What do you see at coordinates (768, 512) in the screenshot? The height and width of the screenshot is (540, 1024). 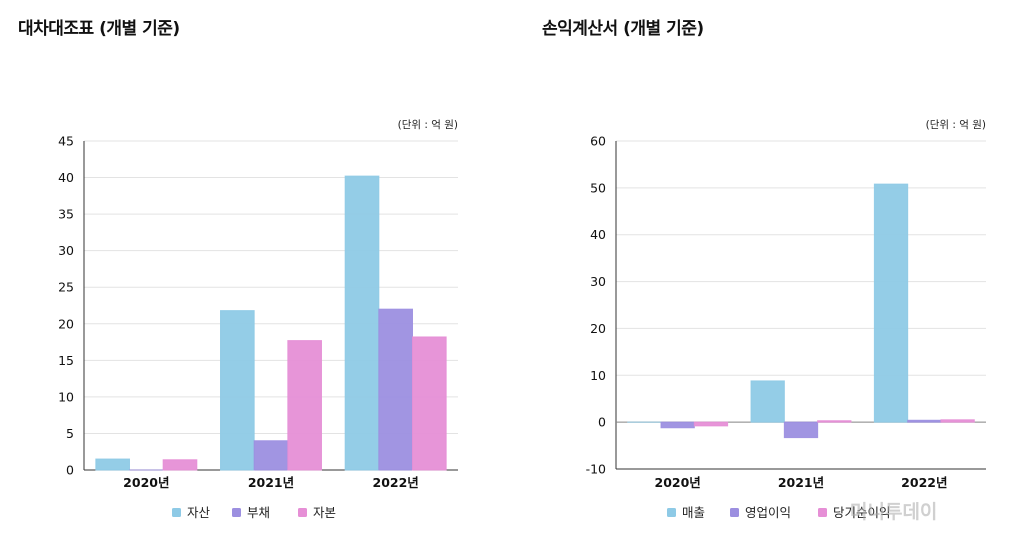 I see `legend-label: 영업이익` at bounding box center [768, 512].